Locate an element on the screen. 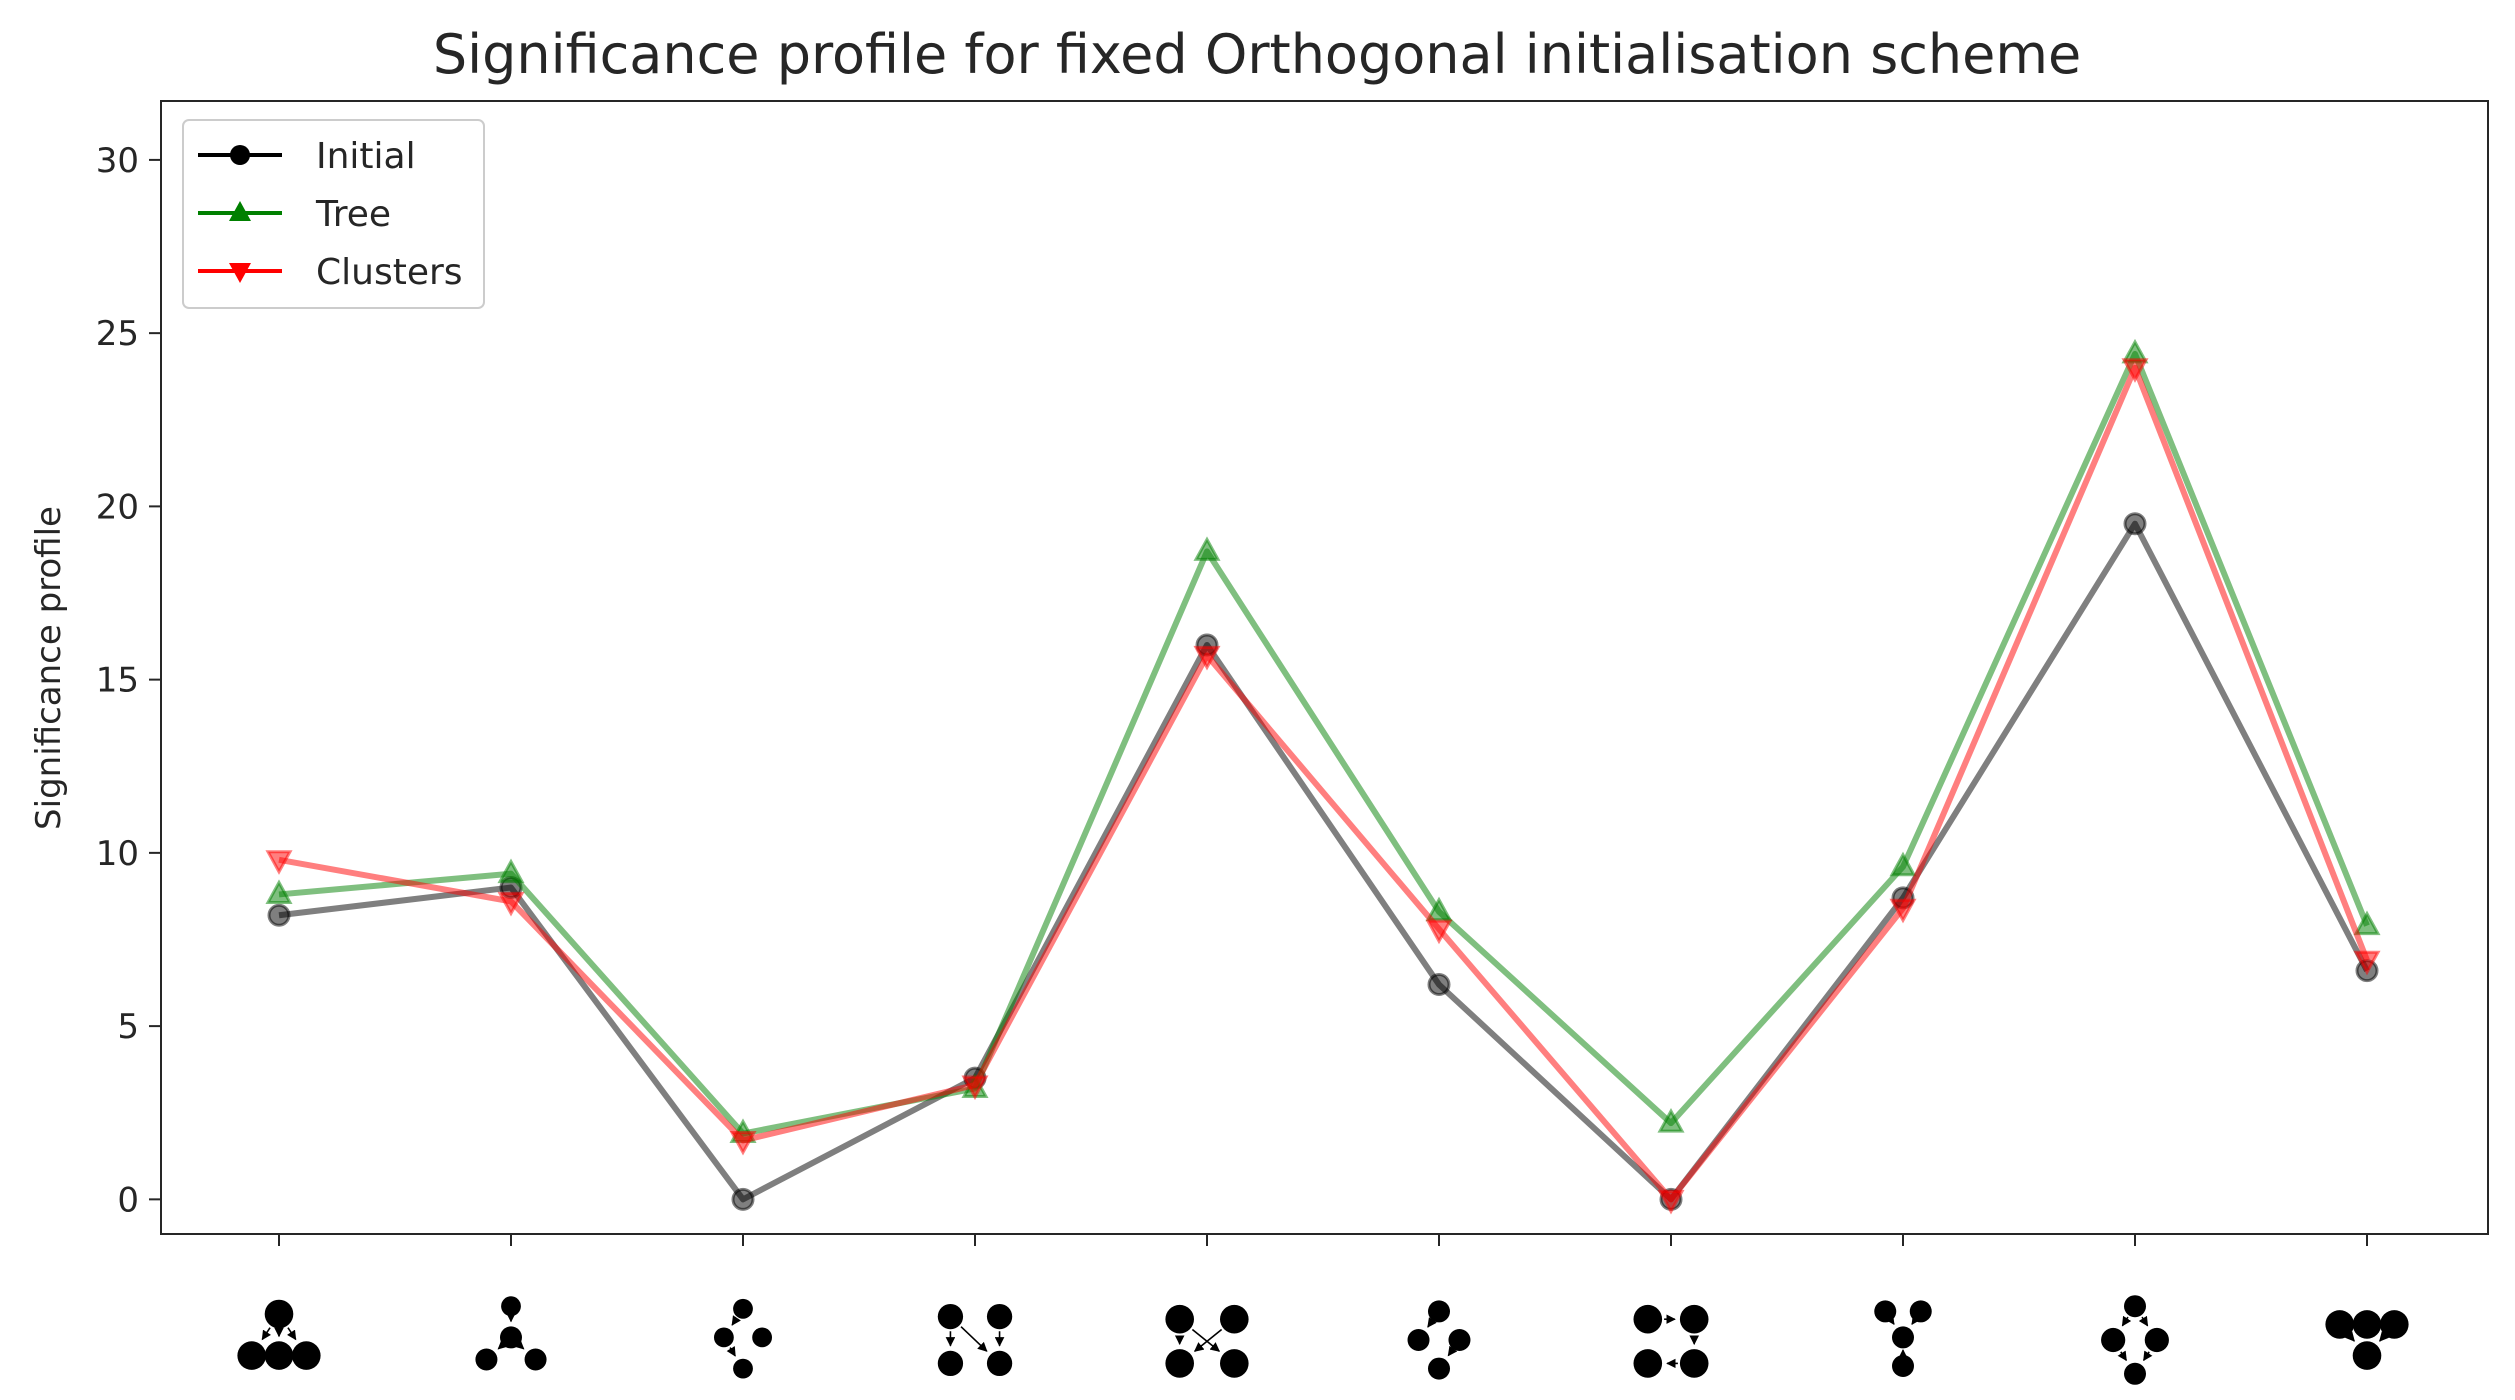  legend-label: Tree is located at coordinates (353, 214).